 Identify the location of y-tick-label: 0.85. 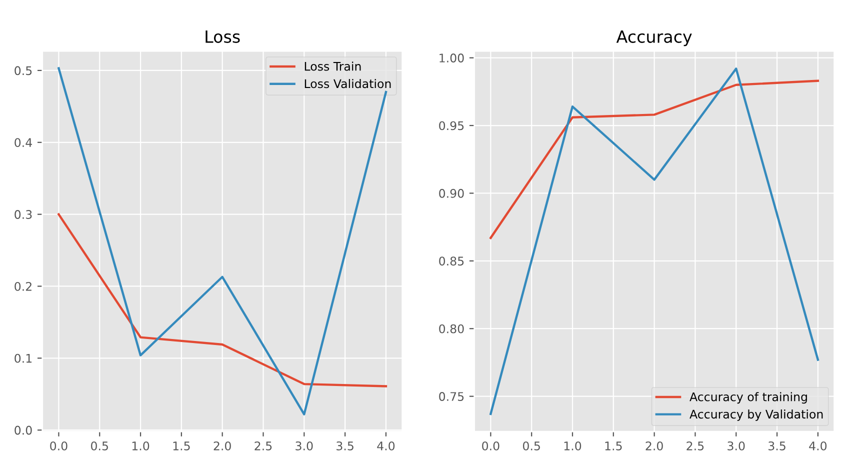
(451, 261).